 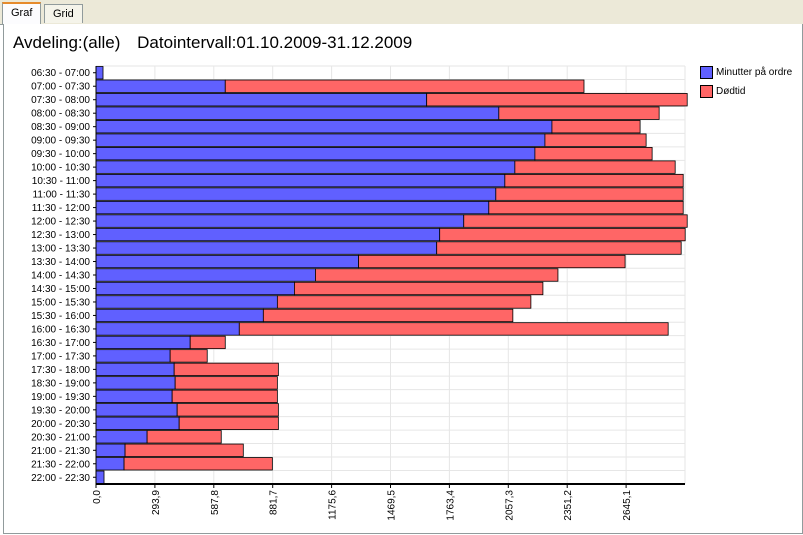 I want to click on tab-graf: Graf, so click(x=22, y=13).